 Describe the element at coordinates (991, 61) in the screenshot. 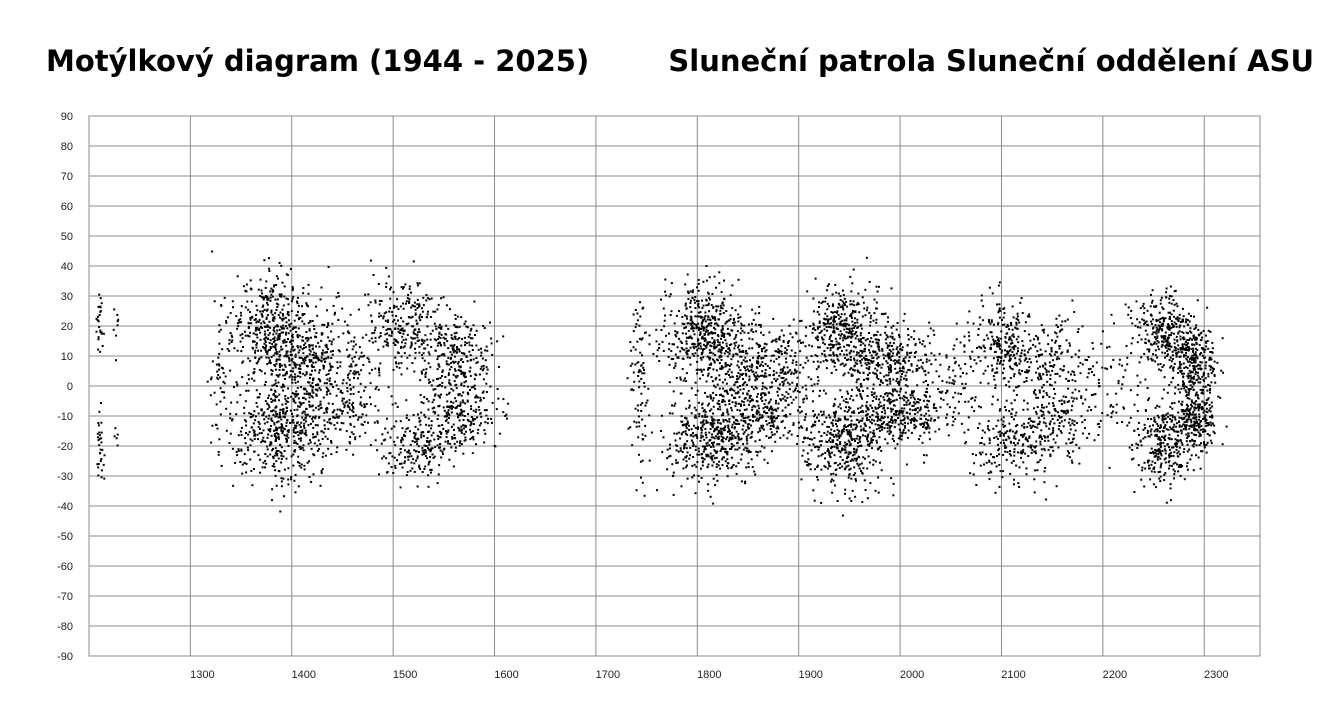

I see `chart-title-right: Sluneční patrola Sluneční oddělení ASU` at that location.